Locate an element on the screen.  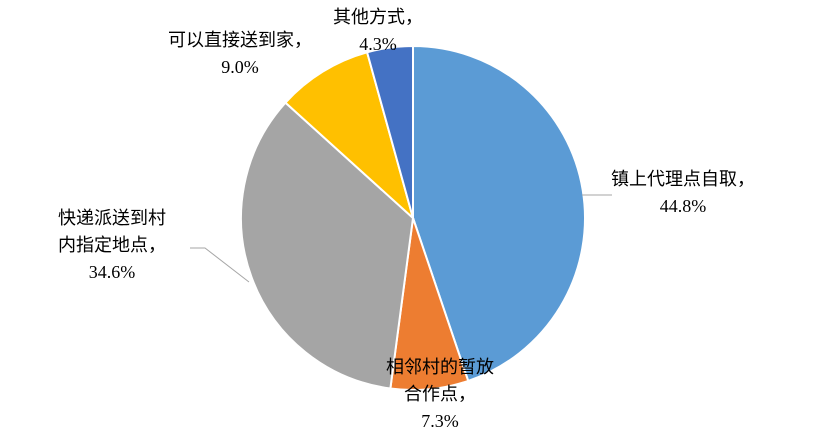
slice-label: 快递派送到村内指定地点， 34.6% is located at coordinates (112, 245).